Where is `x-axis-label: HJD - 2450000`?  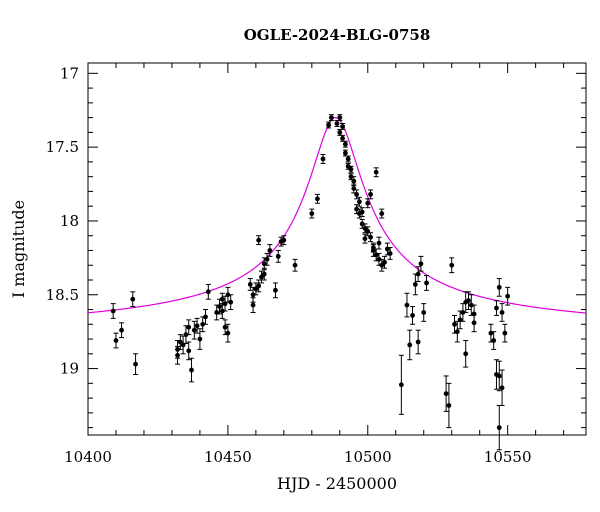
x-axis-label: HJD - 2450000 is located at coordinates (337, 483).